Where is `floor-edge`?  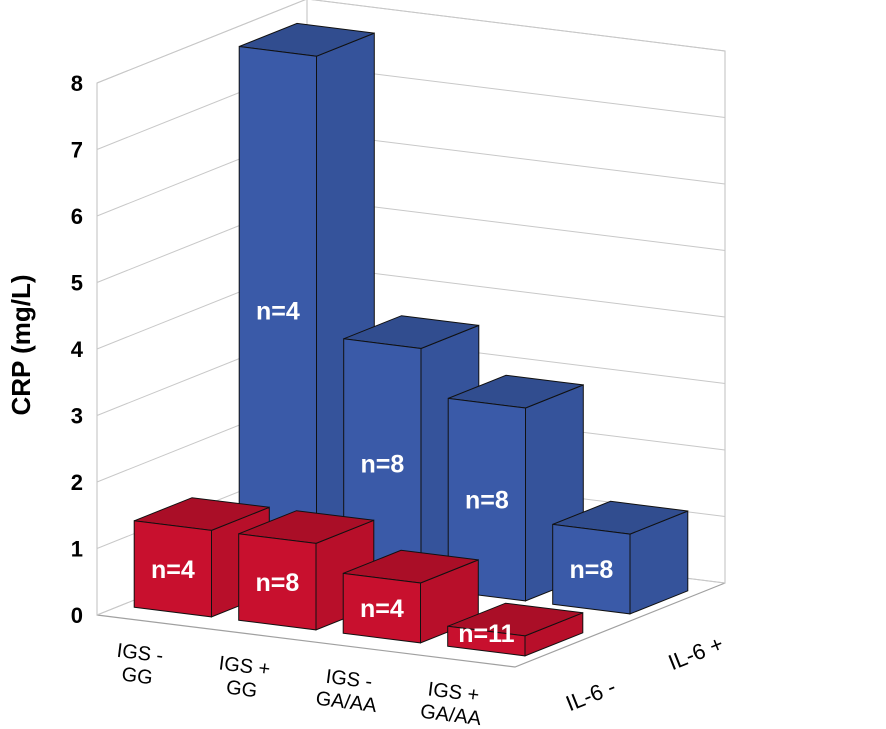 floor-edge is located at coordinates (411, 625).